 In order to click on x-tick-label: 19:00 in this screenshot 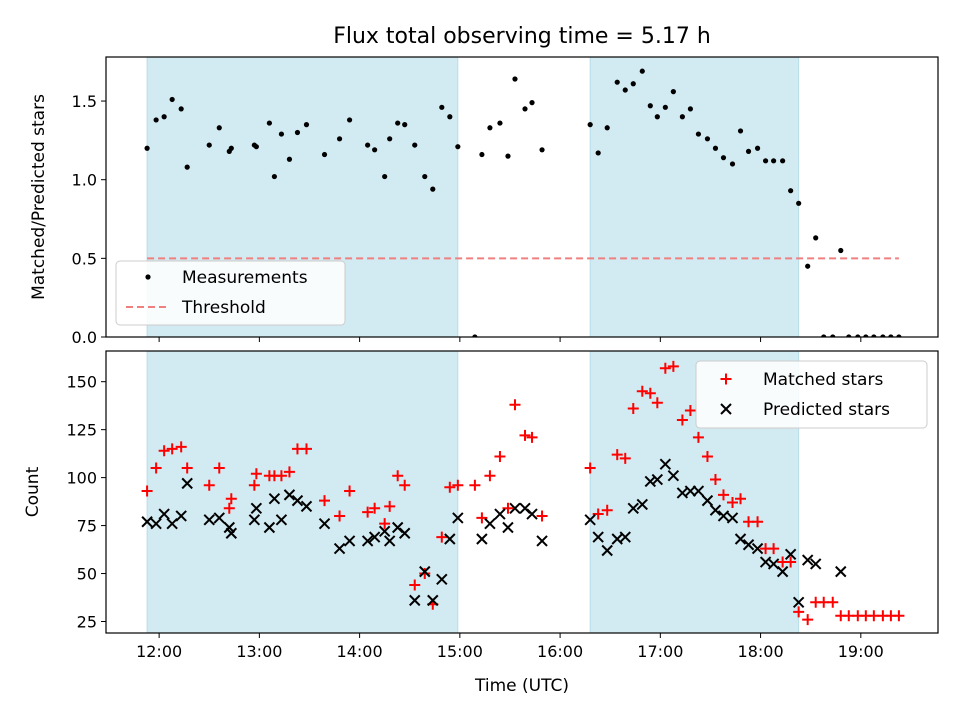, I will do `click(861, 651)`.